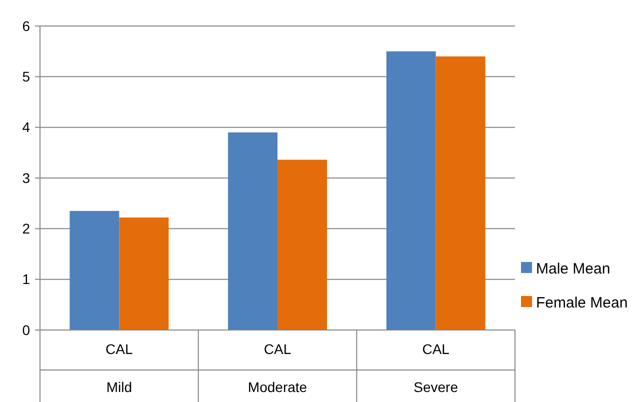  I want to click on legend-label: Female Mean, so click(582, 303).